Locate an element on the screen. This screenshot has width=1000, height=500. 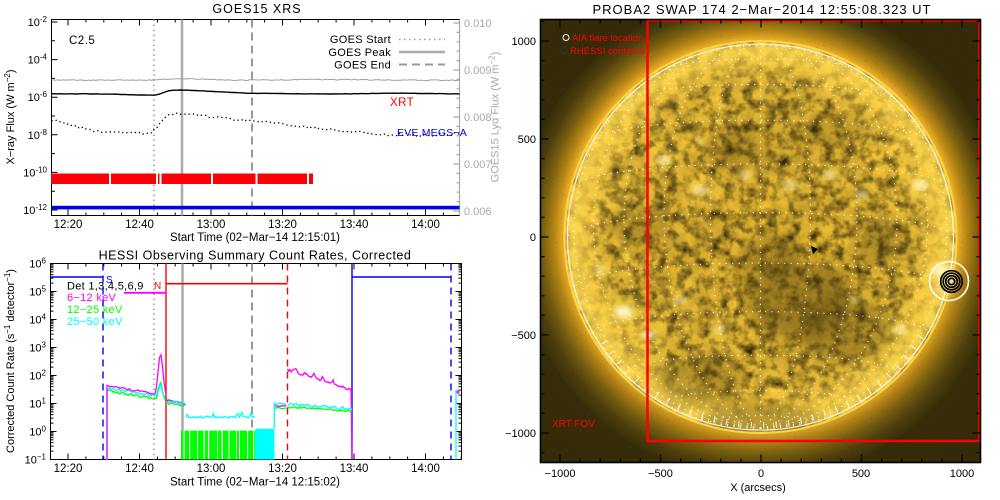
svg-text: GOES Peak is located at coordinates (359, 53).